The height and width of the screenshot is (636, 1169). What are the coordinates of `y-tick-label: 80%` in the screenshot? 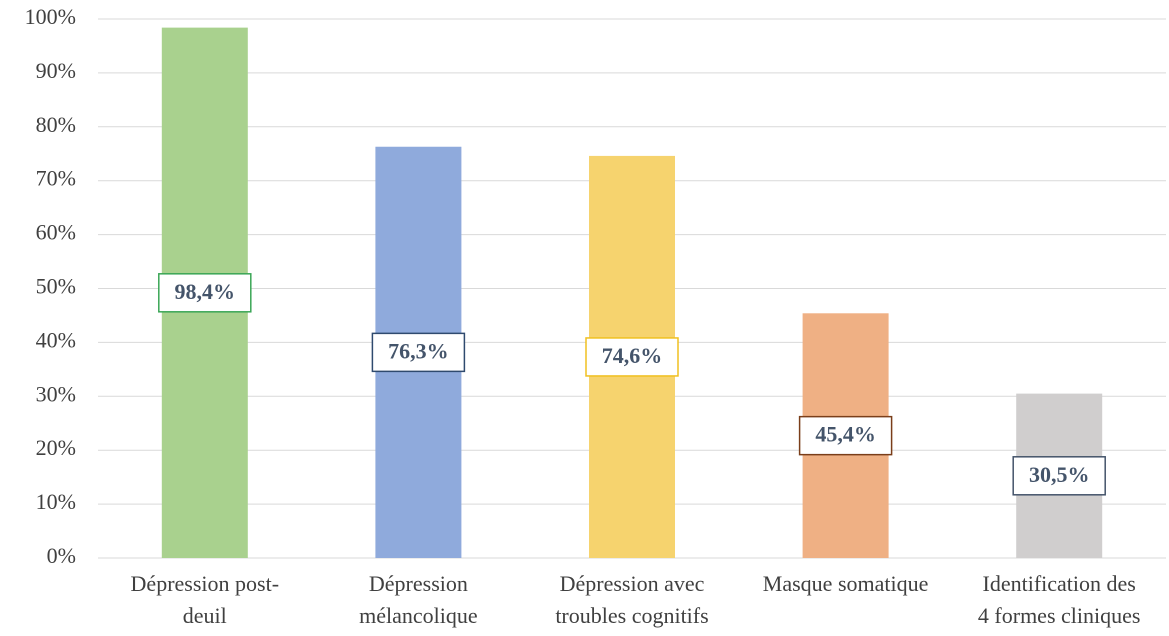 It's located at (56, 124).